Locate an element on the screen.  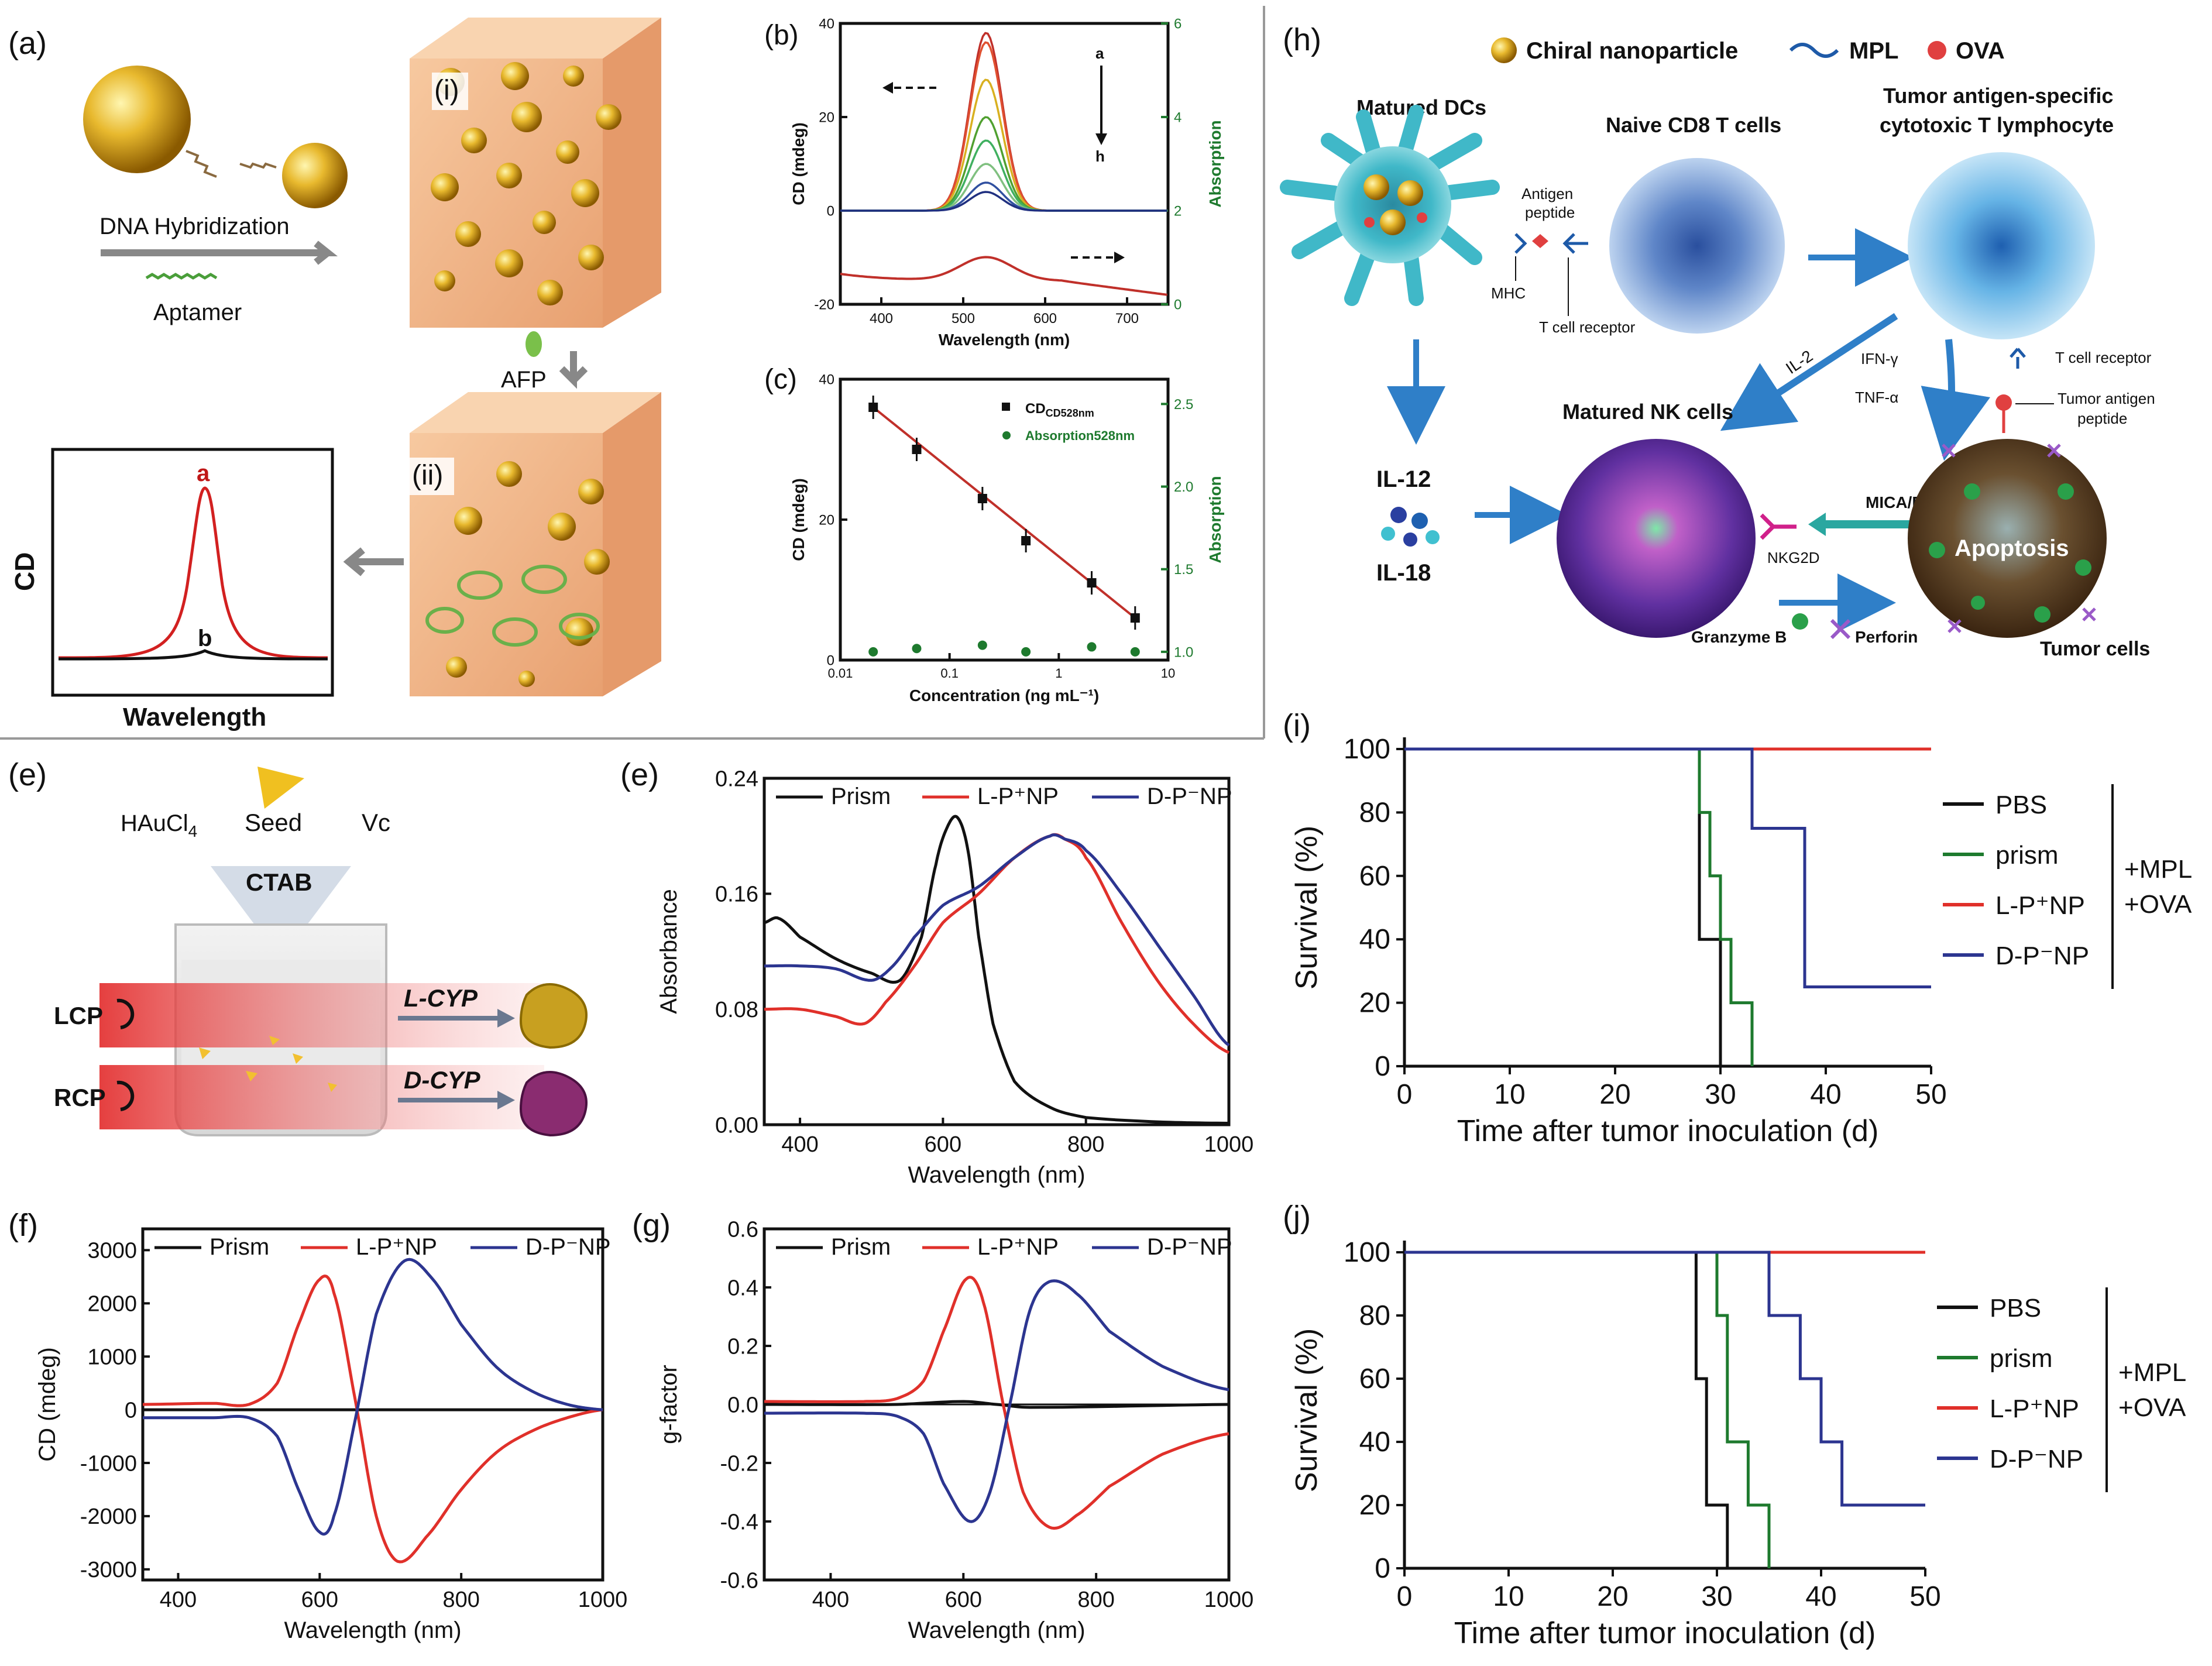
cytotoxic-t-lymphocyte is located at coordinates (2001, 245).